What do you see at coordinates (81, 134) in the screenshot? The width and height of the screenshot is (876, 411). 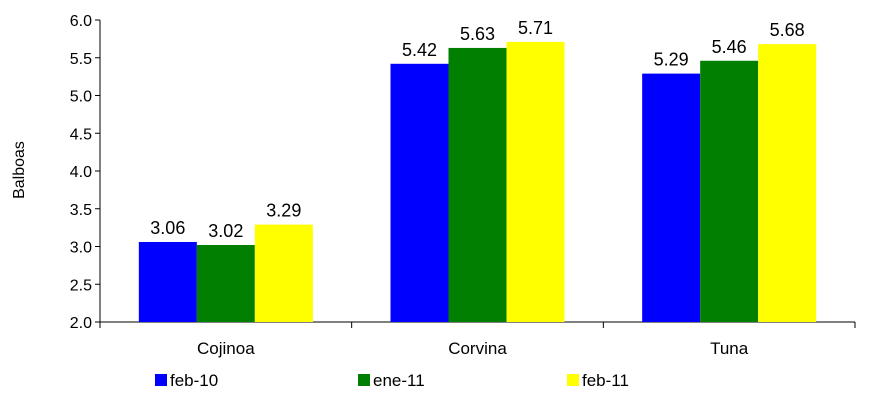 I see `y-tick-label: 4.5` at bounding box center [81, 134].